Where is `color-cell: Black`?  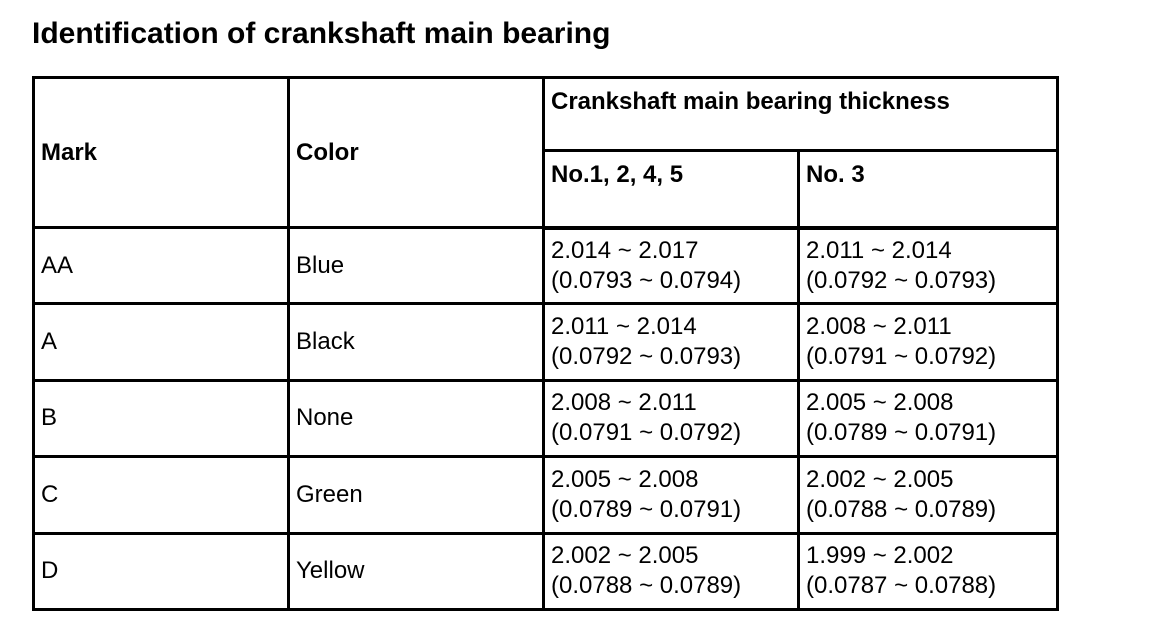 color-cell: Black is located at coordinates (416, 342).